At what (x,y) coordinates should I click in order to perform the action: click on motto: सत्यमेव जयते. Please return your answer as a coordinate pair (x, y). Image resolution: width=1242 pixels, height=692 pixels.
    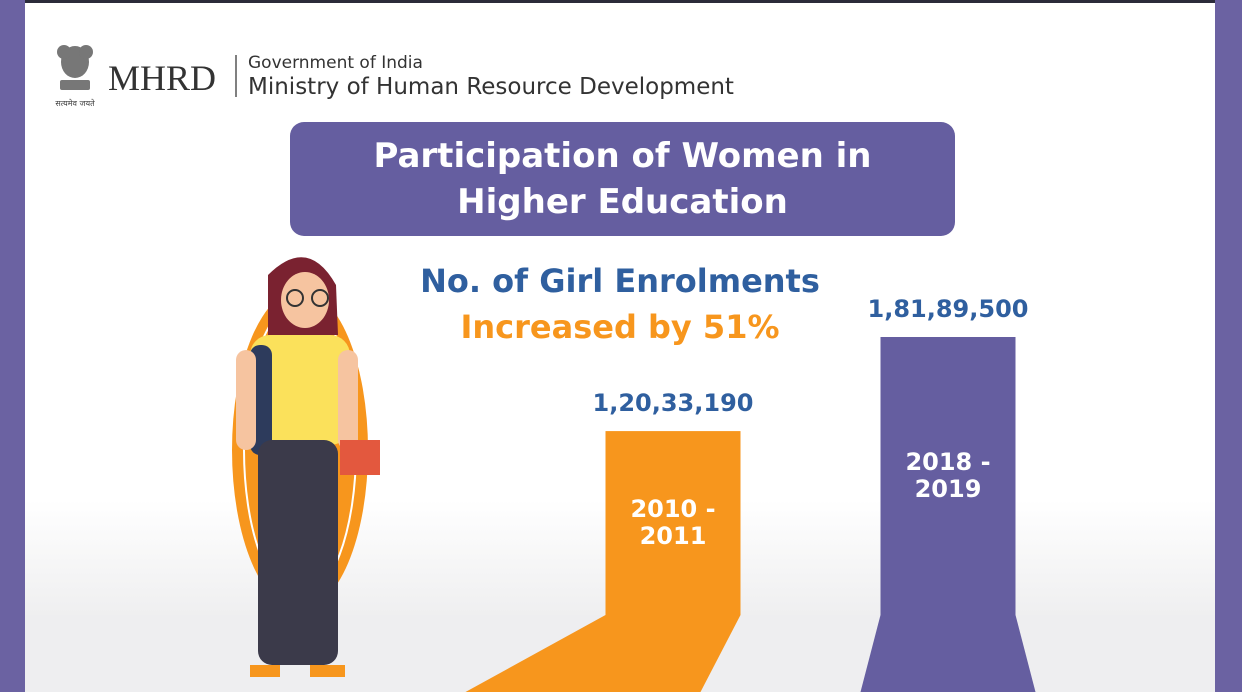
    Looking at the image, I should click on (75, 103).